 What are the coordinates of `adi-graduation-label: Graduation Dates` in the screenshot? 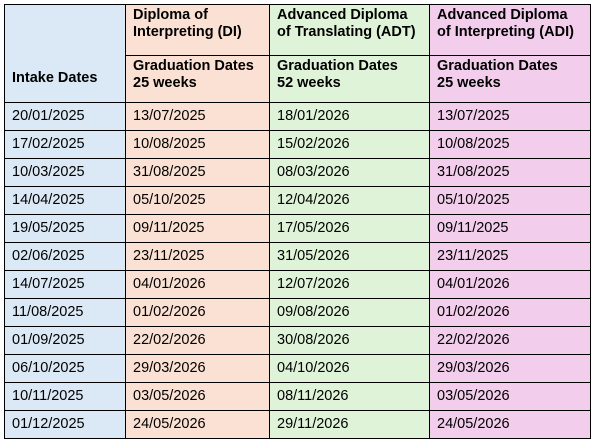 It's located at (497, 66).